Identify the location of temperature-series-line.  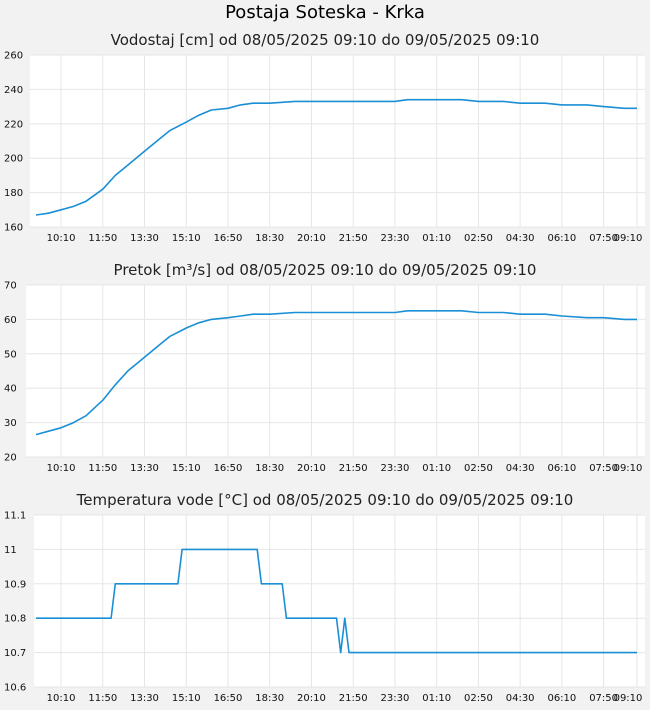
(336, 601).